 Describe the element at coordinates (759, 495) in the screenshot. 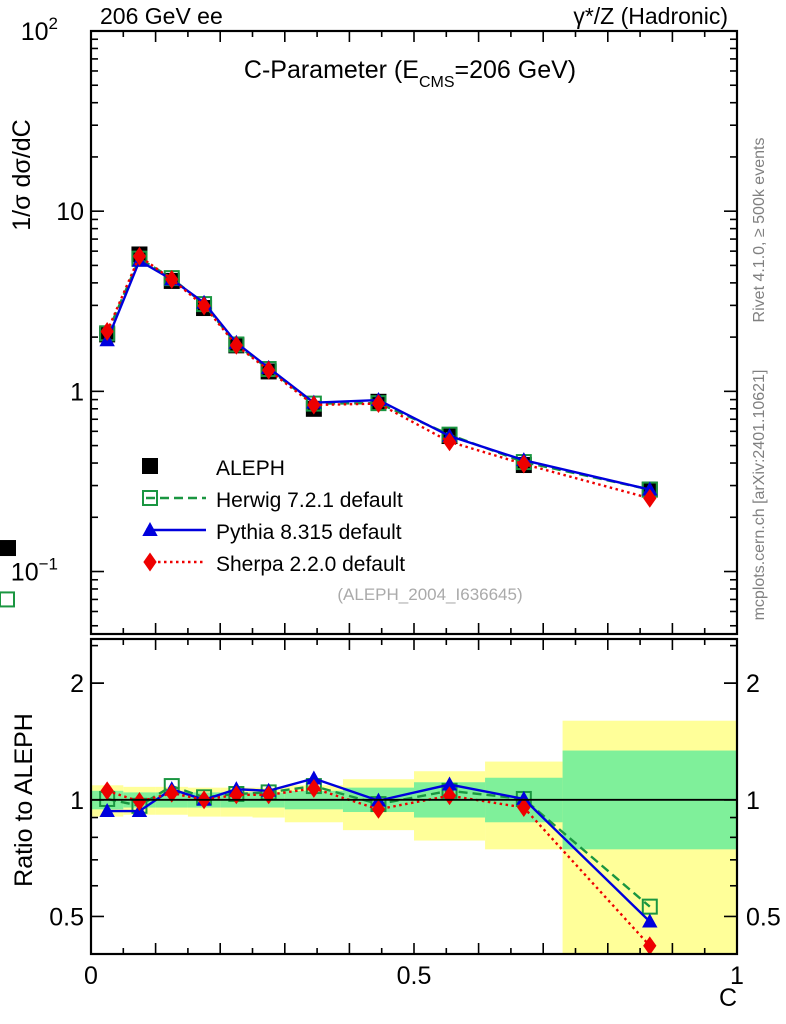

I see `mcplots-source-label: mcplots.cern.ch [arXiv:2401.10621]` at that location.